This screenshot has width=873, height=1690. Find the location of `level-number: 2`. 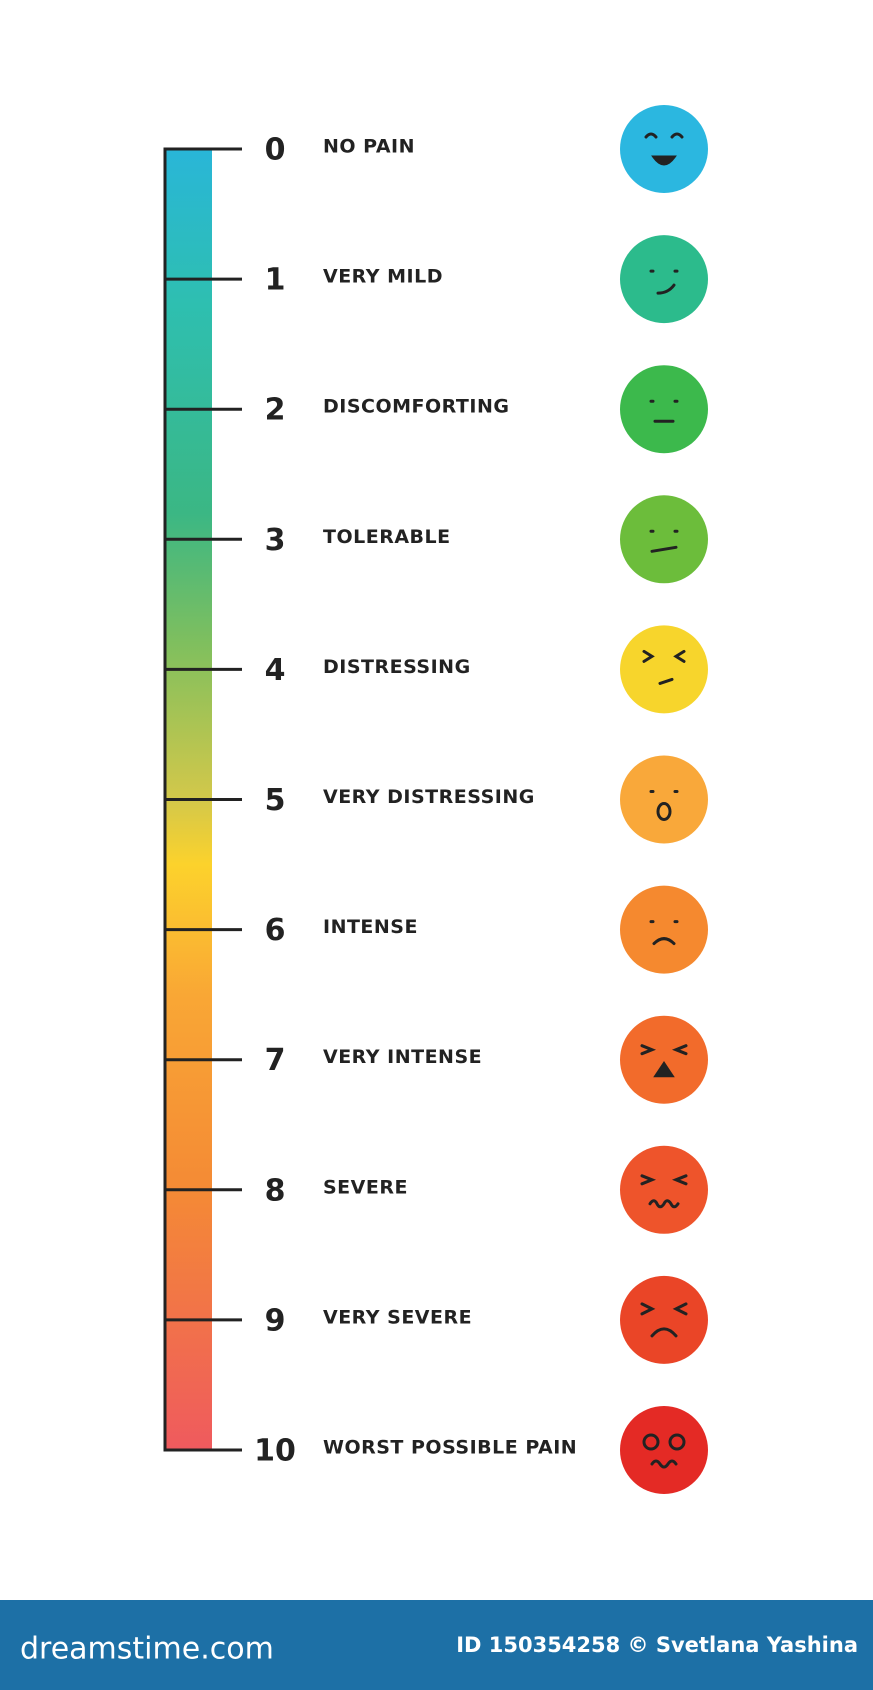

level-number: 2 is located at coordinates (275, 410).